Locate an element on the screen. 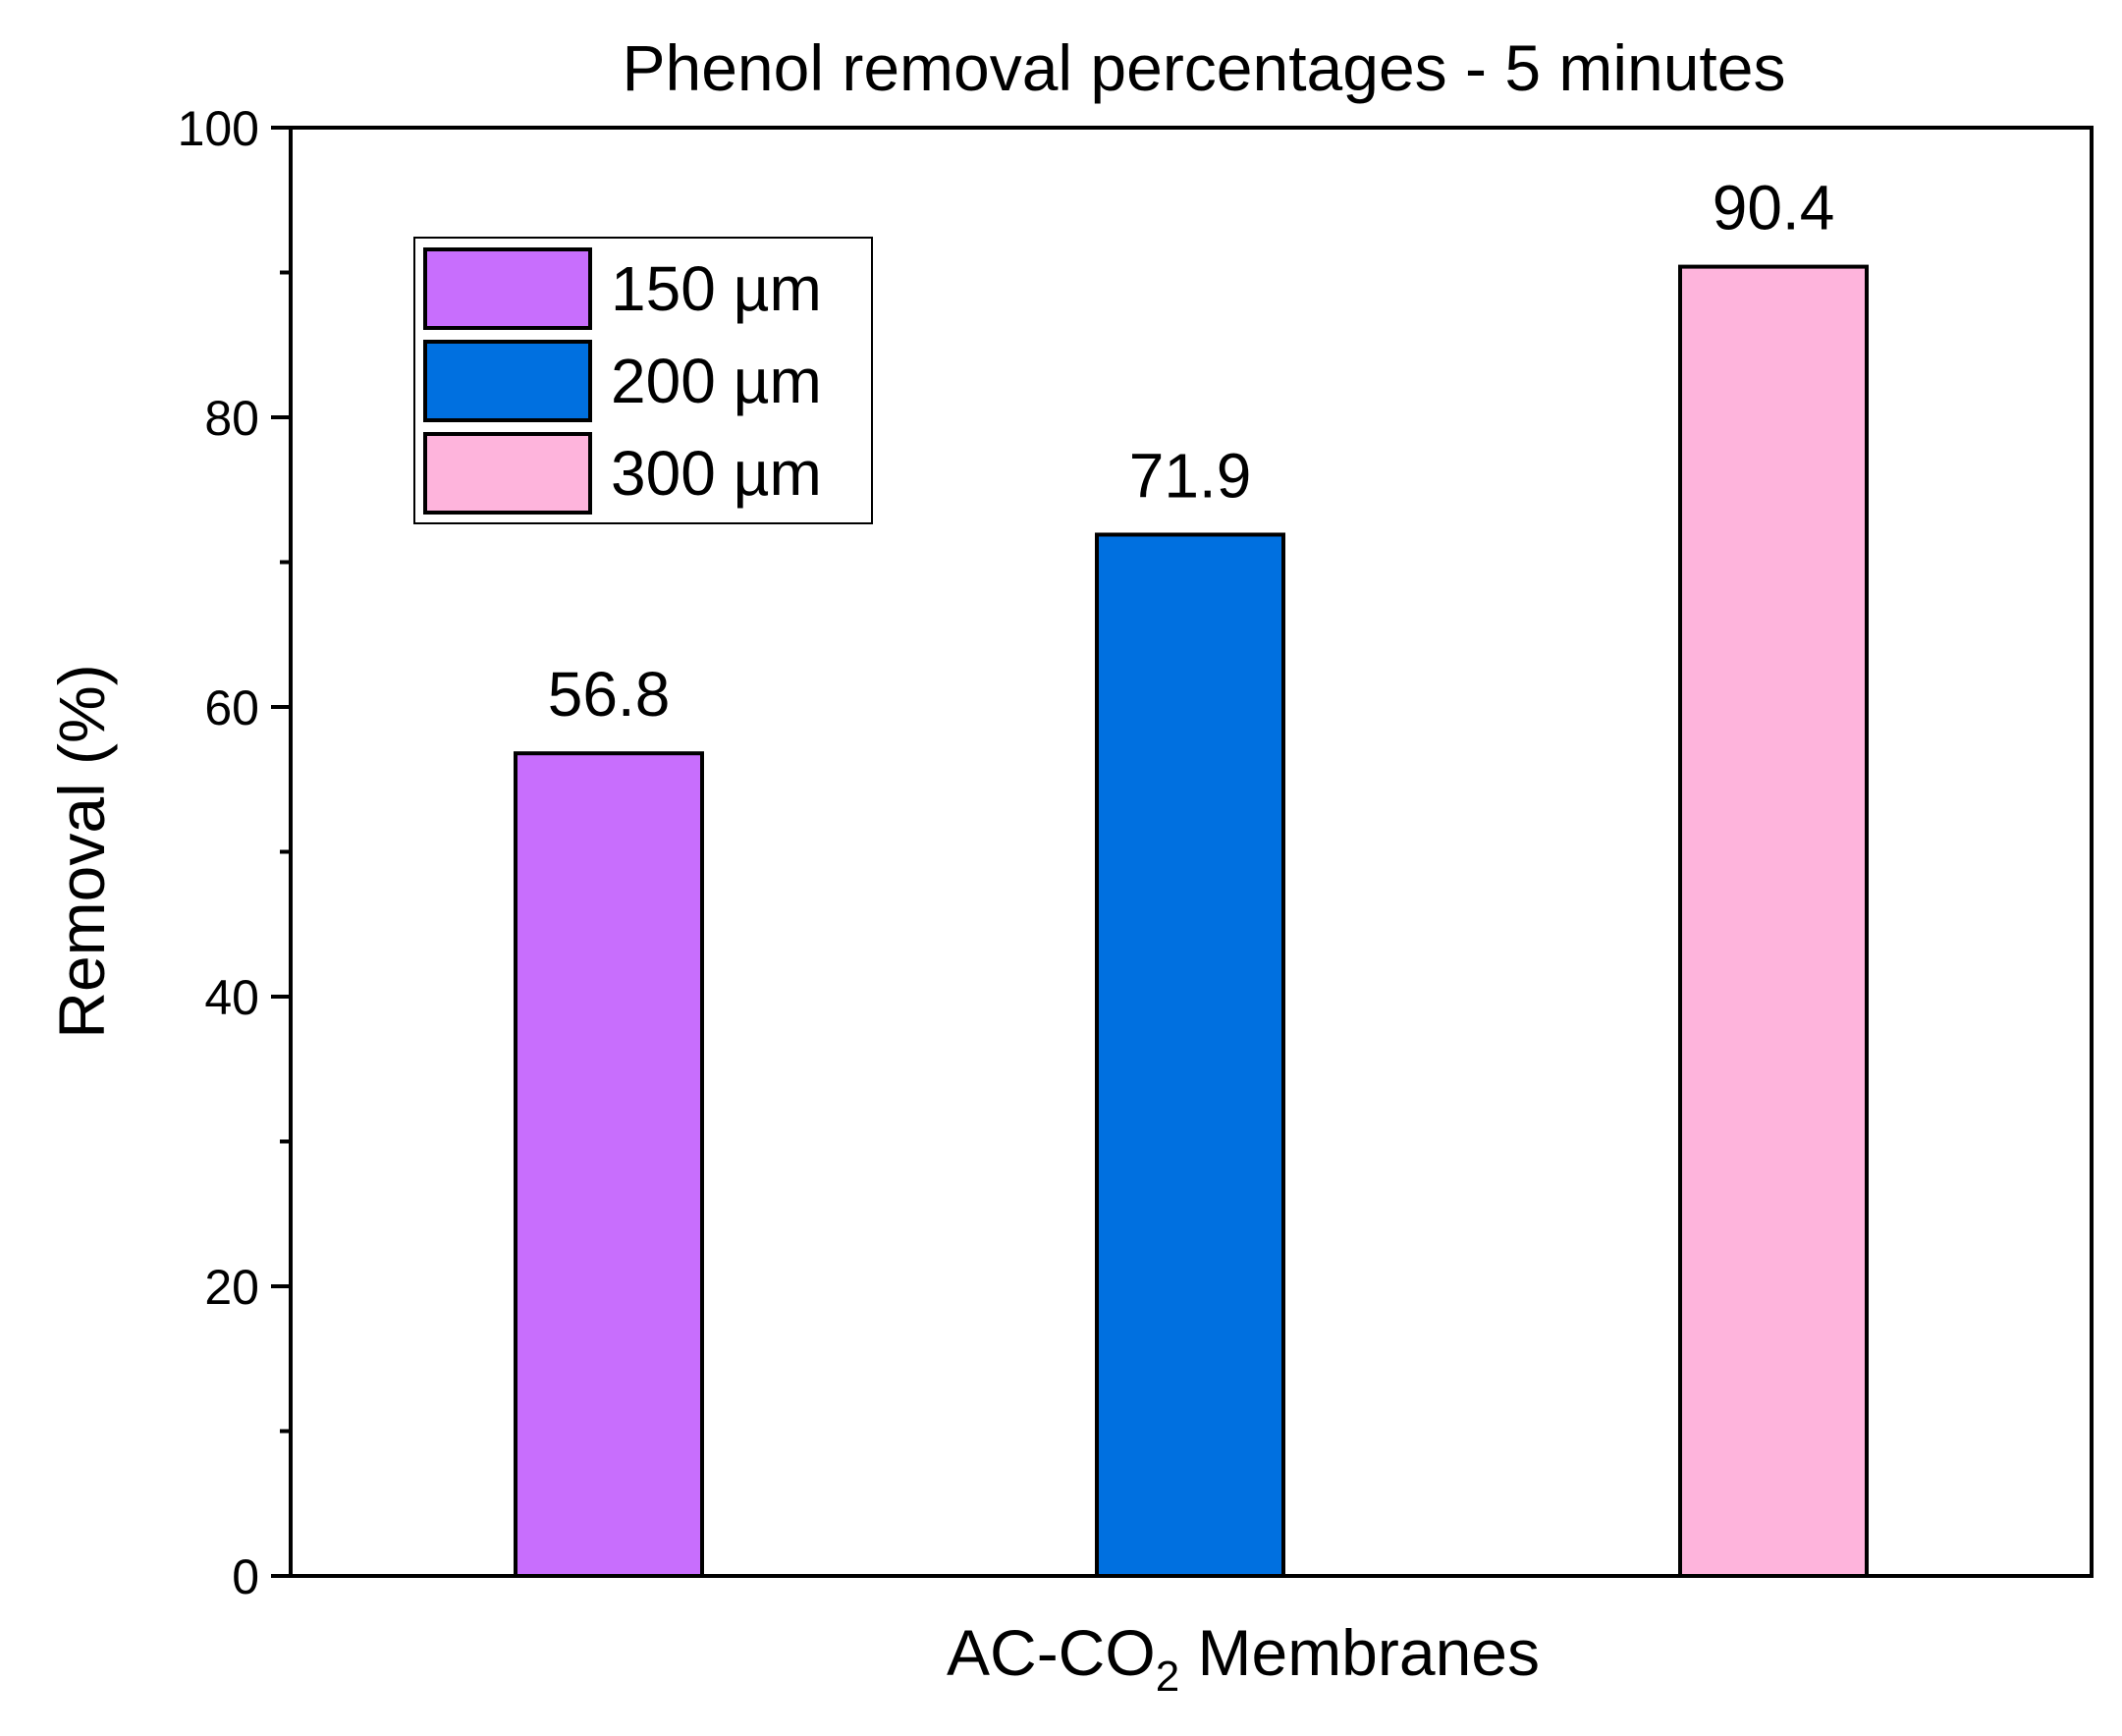  y-tick-label: 80 is located at coordinates (231, 418).